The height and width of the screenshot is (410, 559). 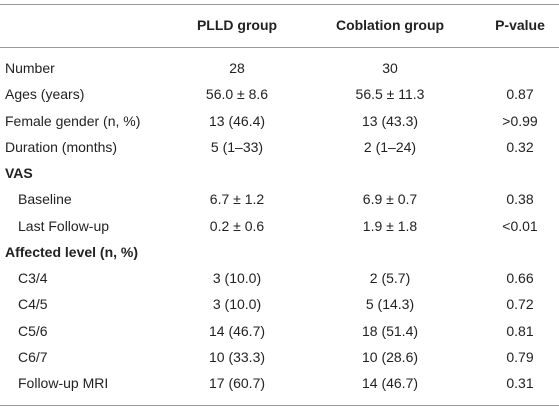 What do you see at coordinates (520, 199) in the screenshot?
I see `cell: 0.38` at bounding box center [520, 199].